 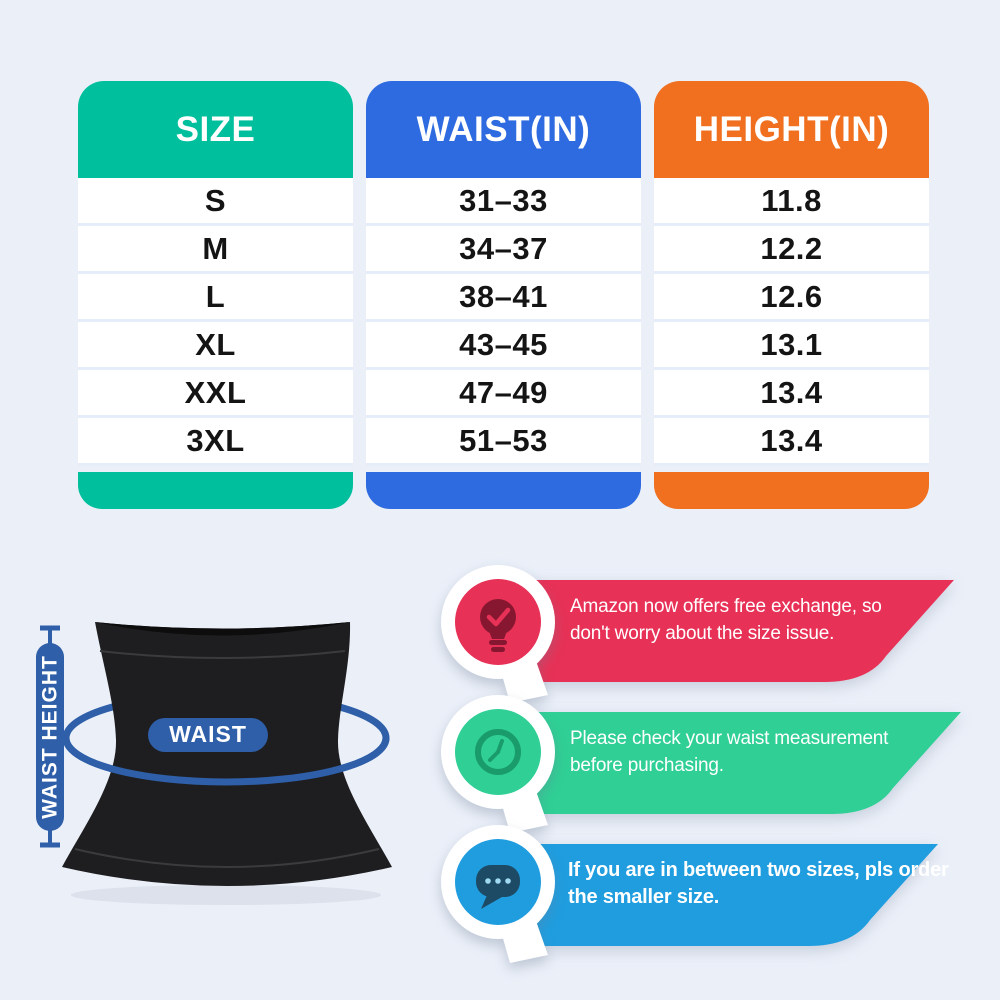 I want to click on garment-top-opening, so click(x=222, y=629).